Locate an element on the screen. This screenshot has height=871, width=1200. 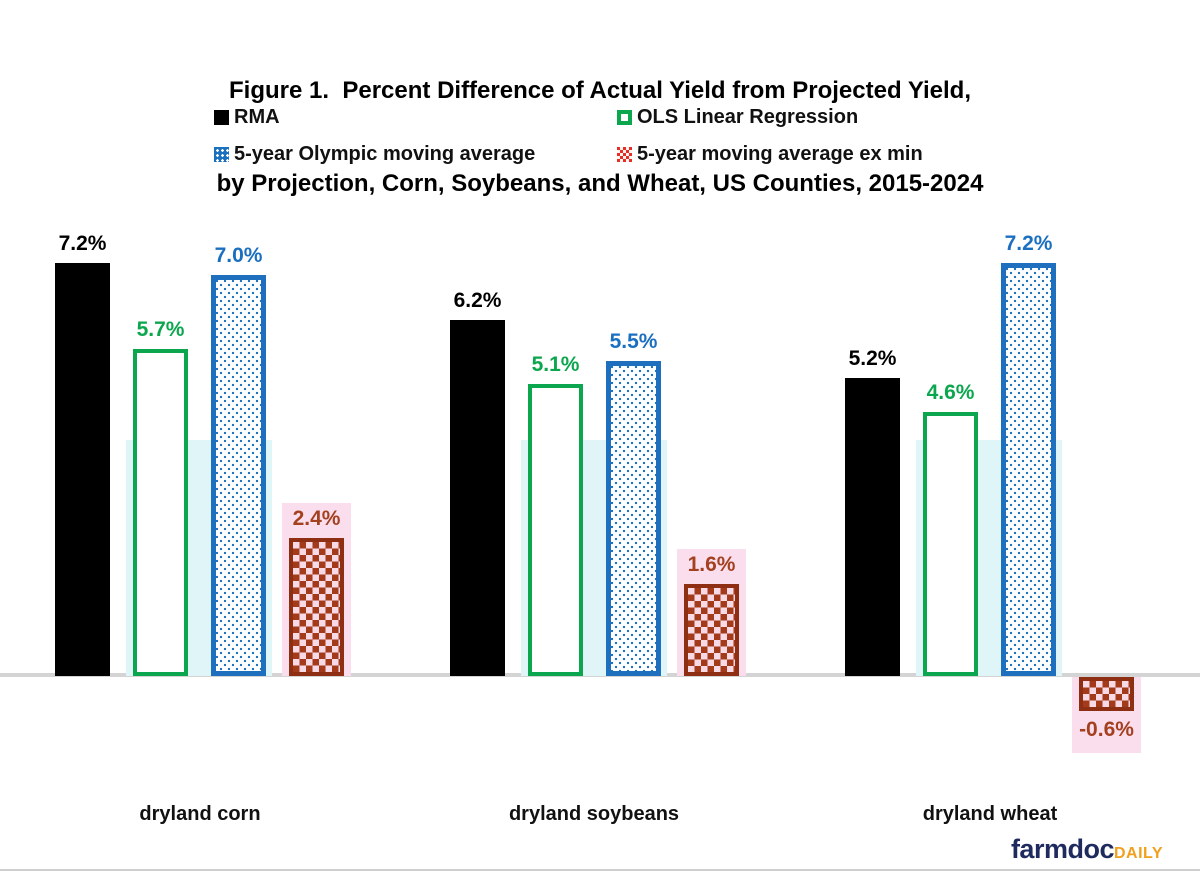
legend-item-exmin: 5-year moving average ex min is located at coordinates (770, 153).